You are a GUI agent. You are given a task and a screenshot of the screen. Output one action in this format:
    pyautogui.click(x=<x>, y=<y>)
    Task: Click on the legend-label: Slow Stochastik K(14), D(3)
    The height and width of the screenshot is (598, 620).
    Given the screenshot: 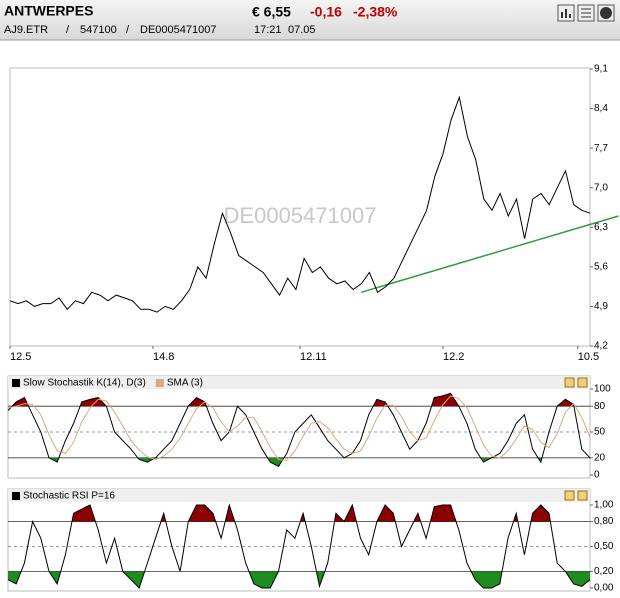 What is the action you would take?
    pyautogui.click(x=84, y=383)
    